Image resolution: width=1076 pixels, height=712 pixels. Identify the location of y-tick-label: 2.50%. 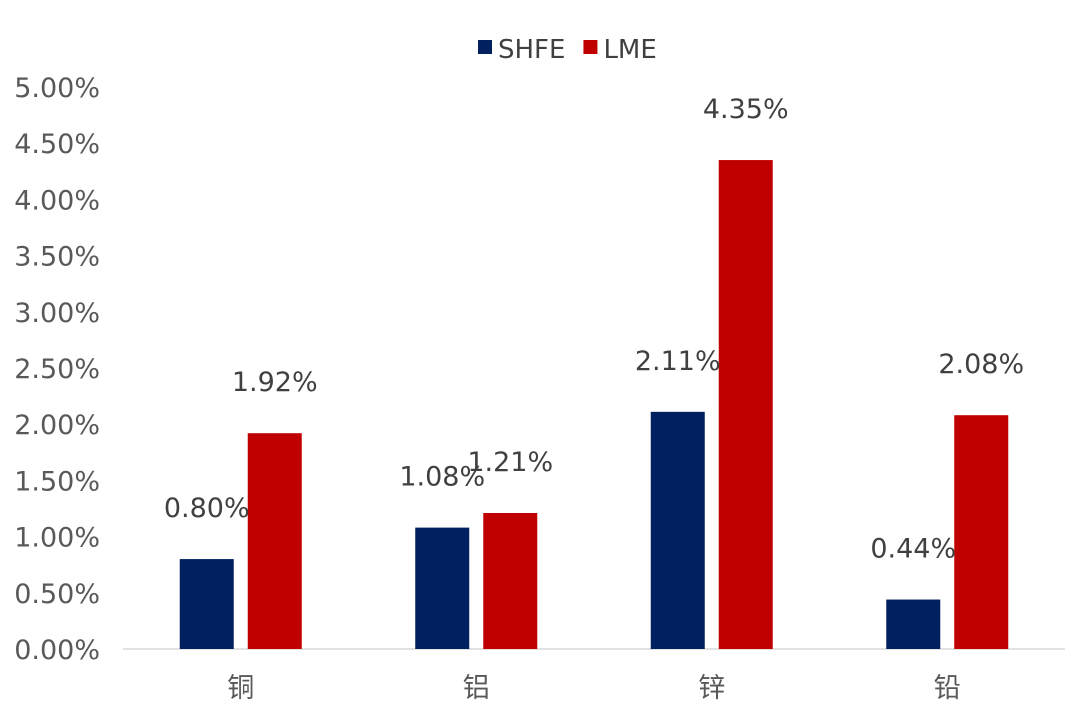
(57, 369).